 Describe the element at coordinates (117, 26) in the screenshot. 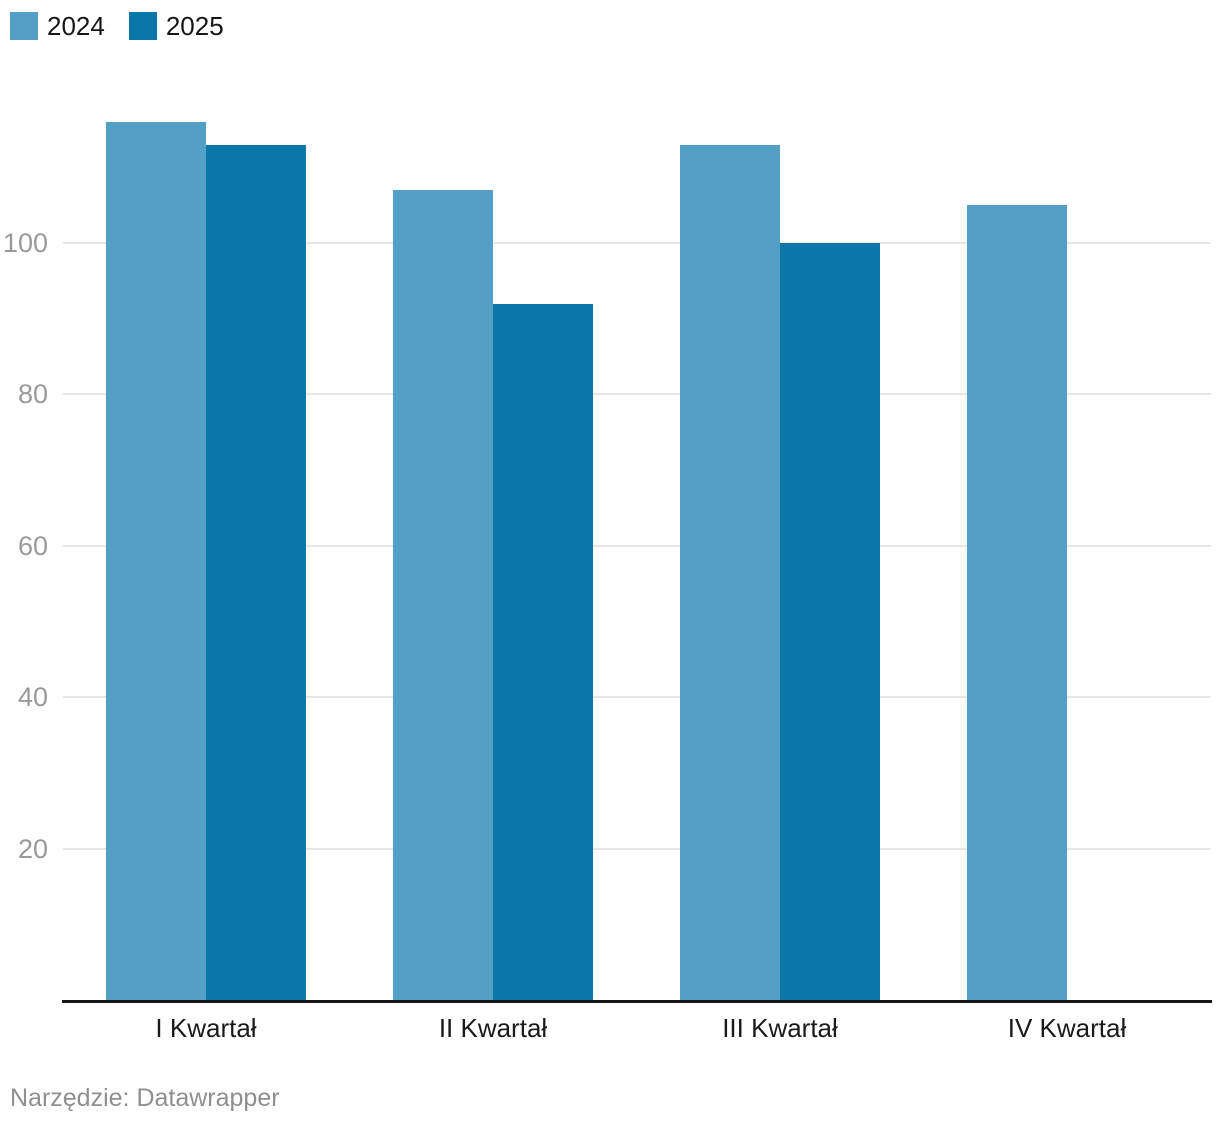

I see `legend: 2024 2025` at that location.